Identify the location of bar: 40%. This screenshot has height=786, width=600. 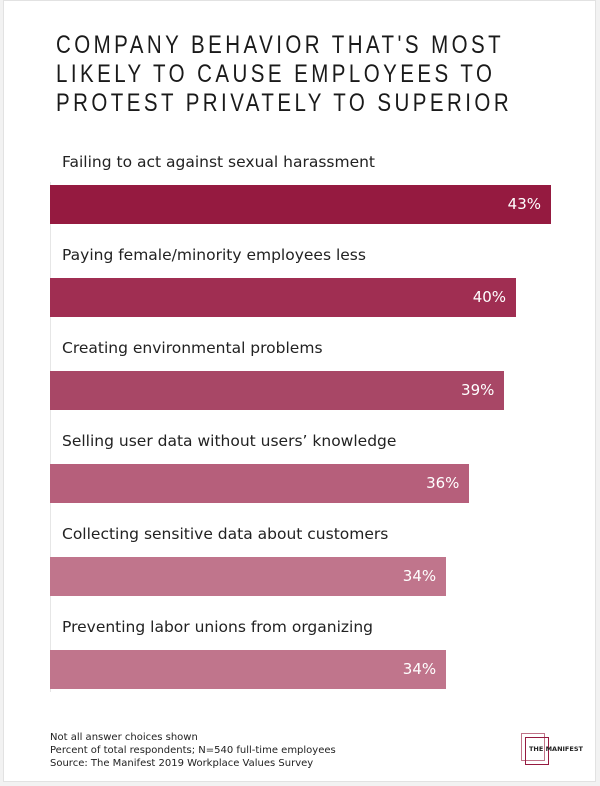
(283, 297).